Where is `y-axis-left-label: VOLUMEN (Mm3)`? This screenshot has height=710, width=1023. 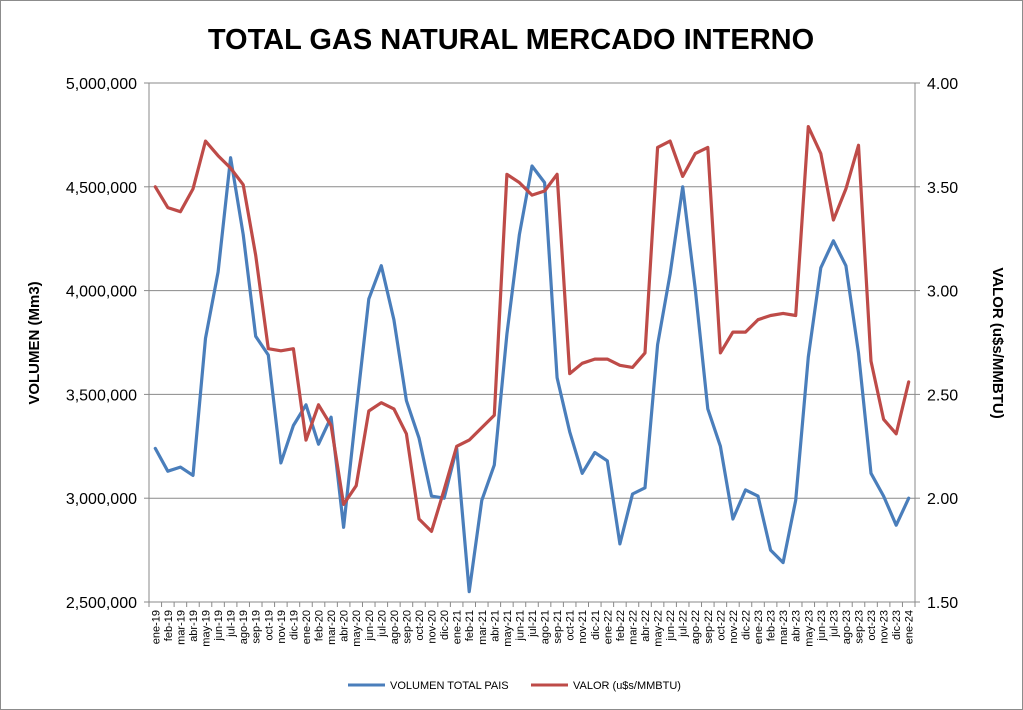
y-axis-left-label: VOLUMEN (Mm3) is located at coordinates (34, 342).